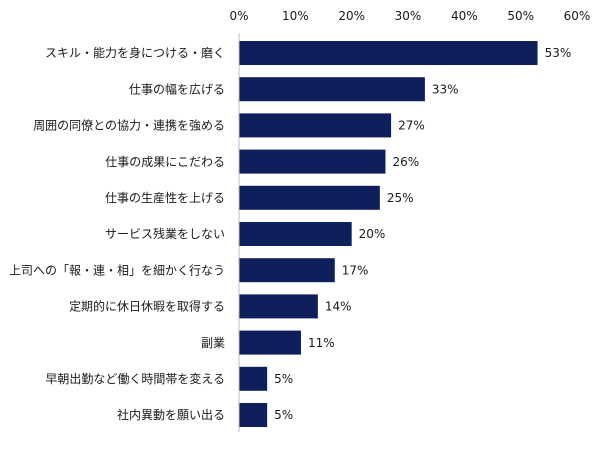 The width and height of the screenshot is (602, 456). Describe the element at coordinates (351, 16) in the screenshot. I see `x-tick-label: 20%` at that location.